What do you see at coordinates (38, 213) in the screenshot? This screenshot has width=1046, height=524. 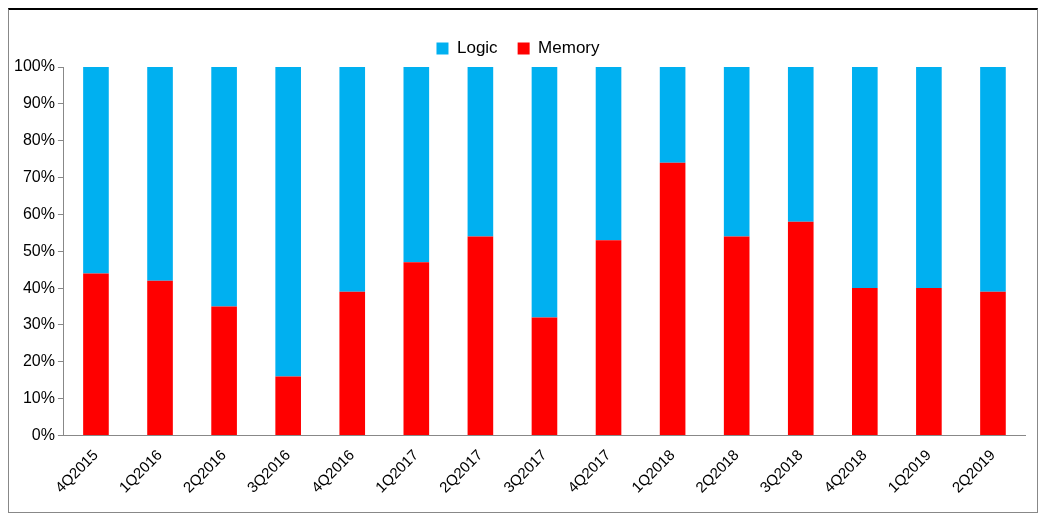 I see `y-tick-label: 60%` at bounding box center [38, 213].